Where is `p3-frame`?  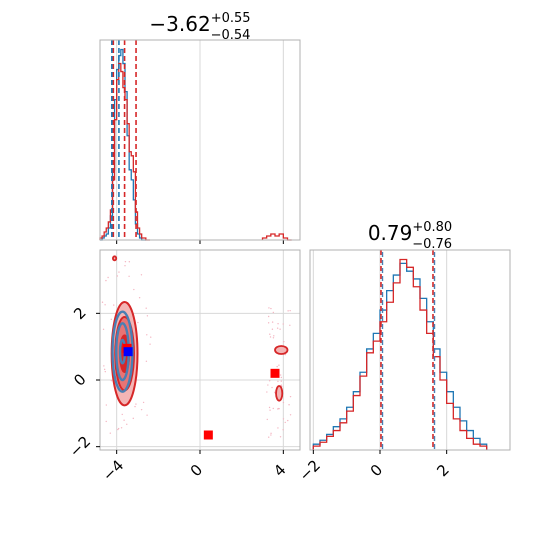 p3-frame is located at coordinates (410, 350).